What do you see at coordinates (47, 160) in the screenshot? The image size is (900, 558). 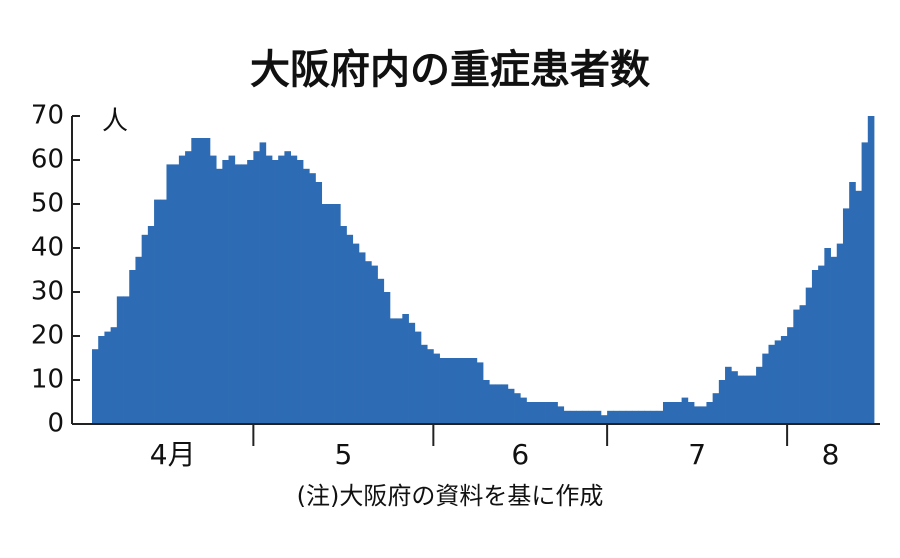 I see `y-tick-label: 60` at bounding box center [47, 160].